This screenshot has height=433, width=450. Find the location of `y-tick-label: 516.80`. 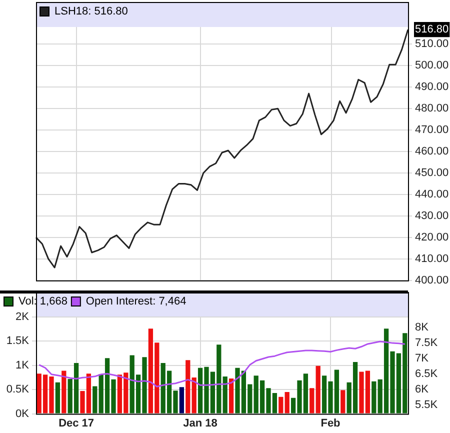

y-tick-label: 516.80 is located at coordinates (432, 30).